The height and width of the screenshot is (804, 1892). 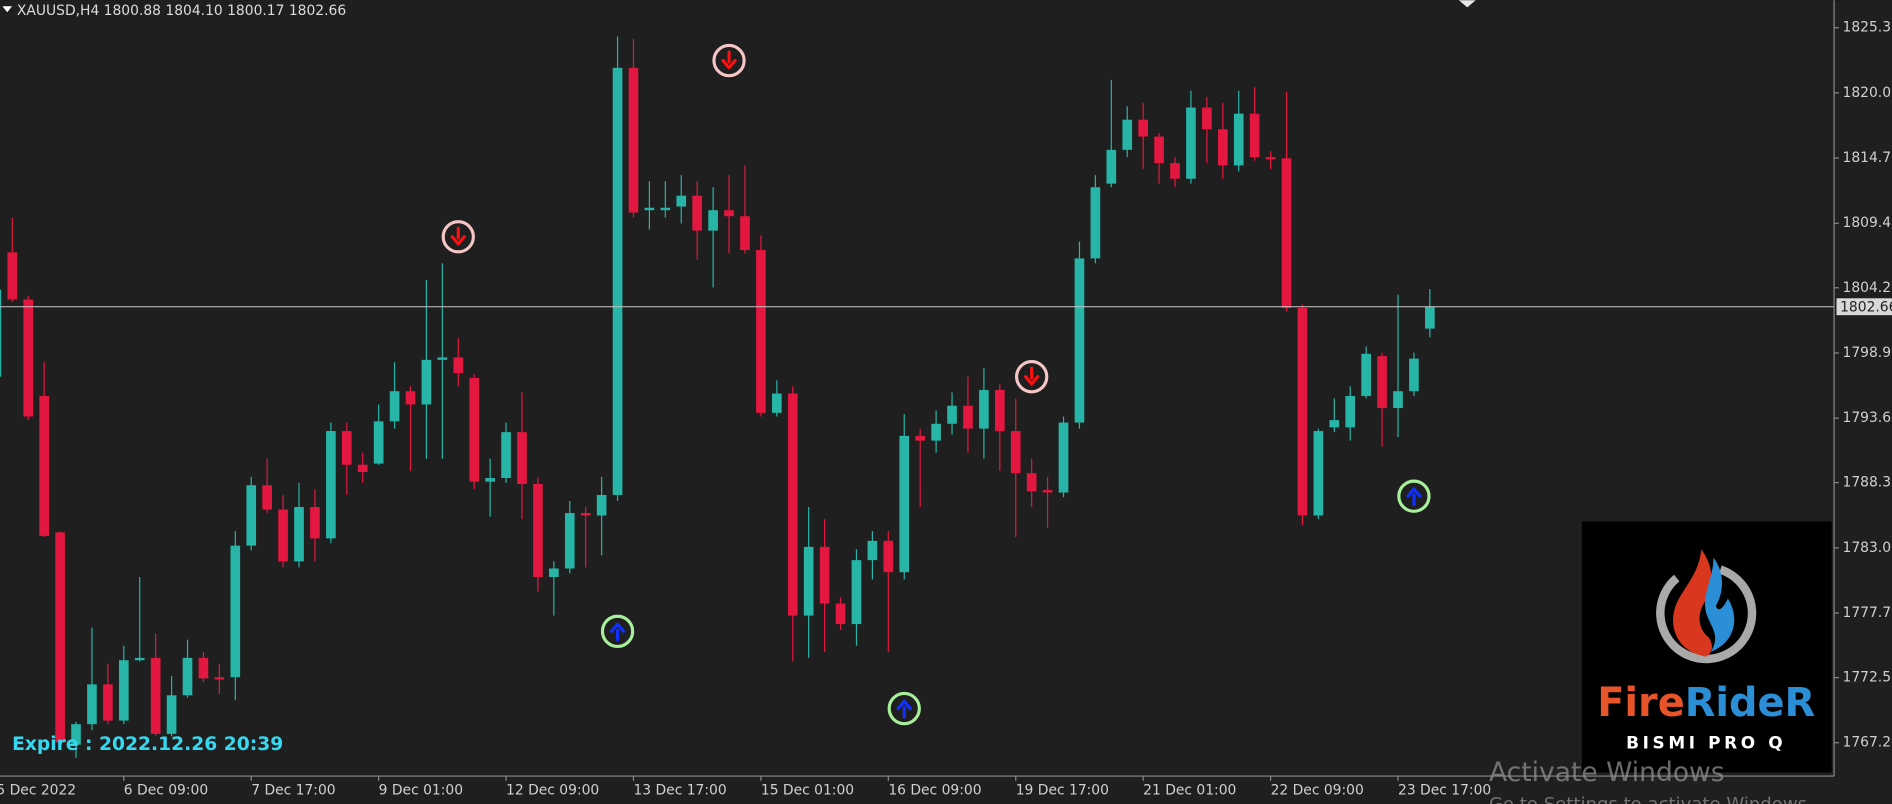 I want to click on x-tick-label: 16 Dec 09:00, so click(x=934, y=791).